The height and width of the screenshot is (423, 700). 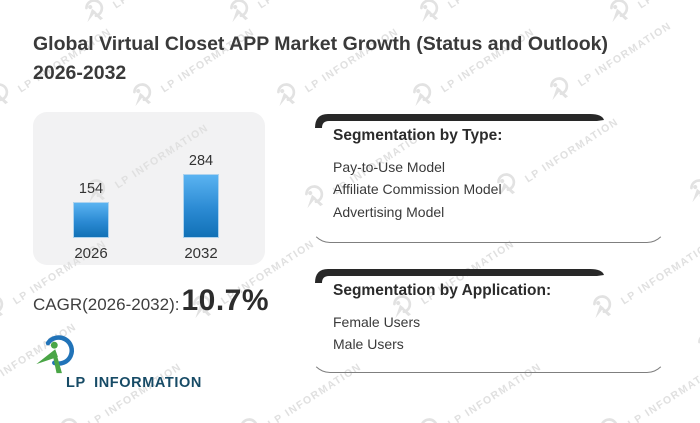 I want to click on cagr-row: CAGR(2026-2032): 10.7%, so click(x=151, y=301).